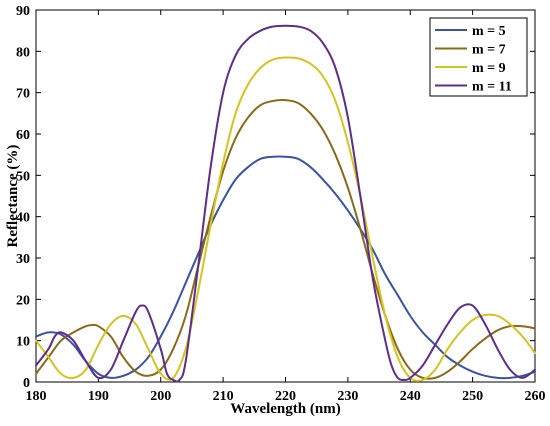 This screenshot has height=426, width=550. What do you see at coordinates (23, 176) in the screenshot?
I see `y-tick-label: 50` at bounding box center [23, 176].